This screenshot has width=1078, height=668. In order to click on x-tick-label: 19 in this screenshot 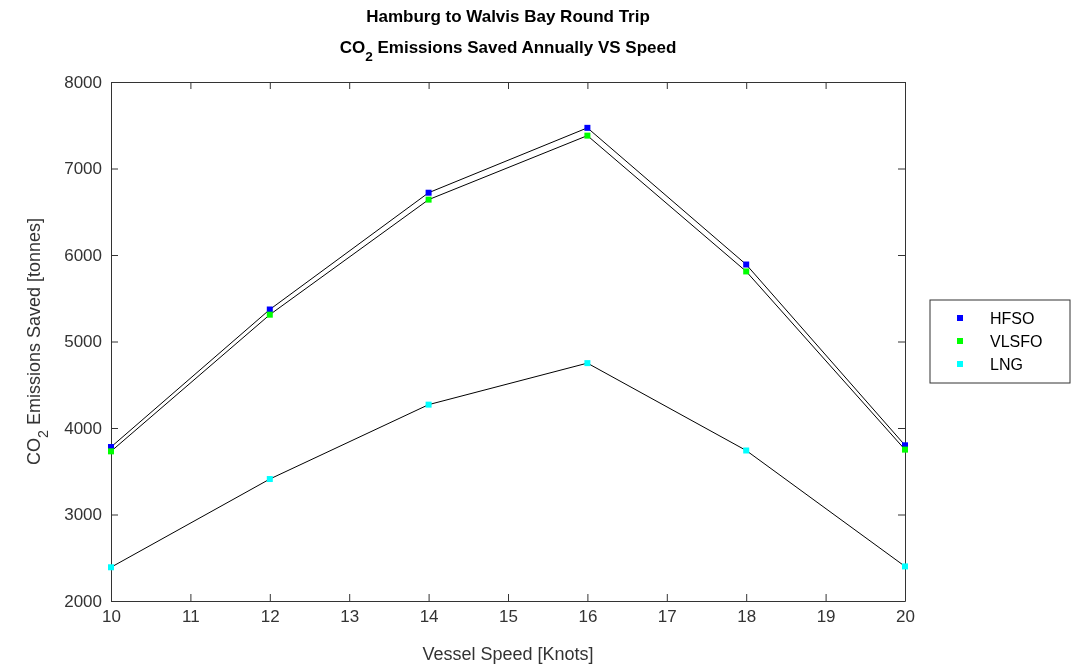, I will do `click(826, 617)`.